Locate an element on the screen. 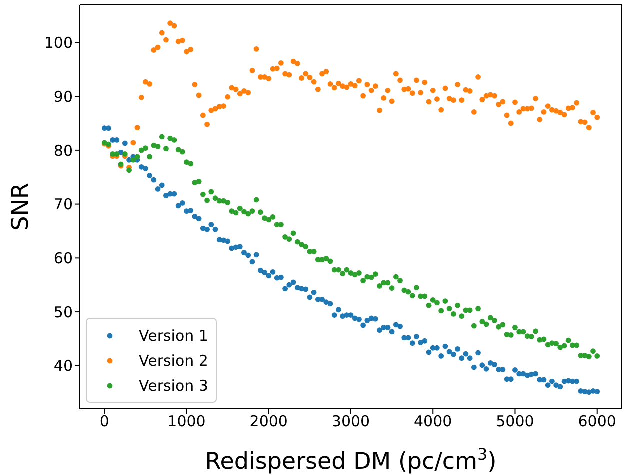 This screenshot has width=624, height=475. x-tick-label: 4000 is located at coordinates (433, 421).